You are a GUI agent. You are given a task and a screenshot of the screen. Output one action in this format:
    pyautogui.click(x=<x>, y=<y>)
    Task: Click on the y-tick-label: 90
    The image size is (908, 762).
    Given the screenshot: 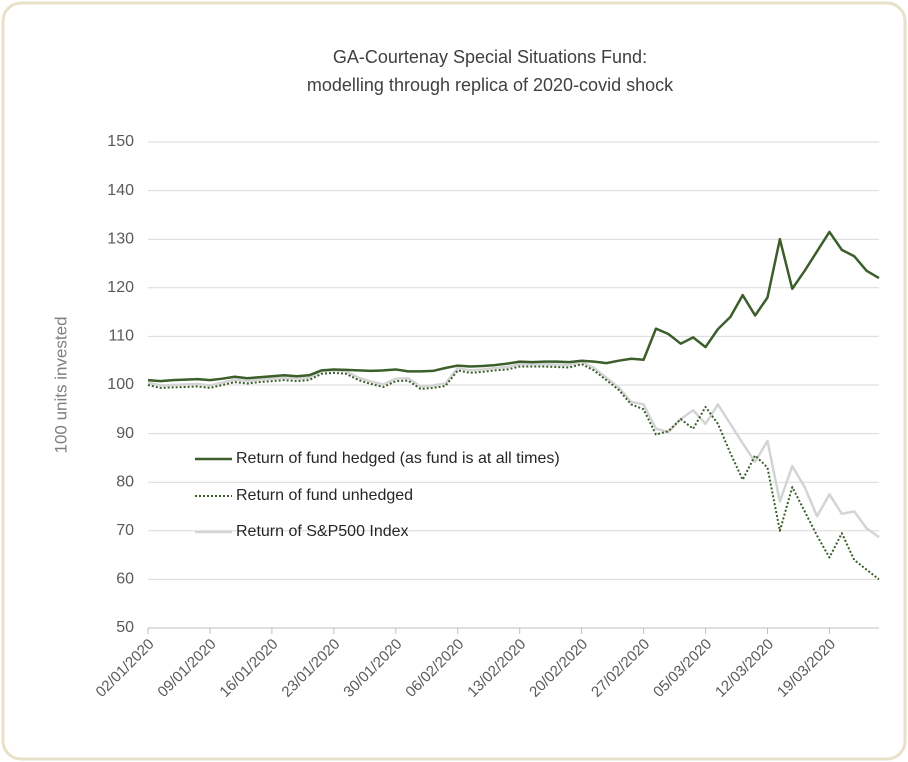 What is the action you would take?
    pyautogui.click(x=125, y=433)
    